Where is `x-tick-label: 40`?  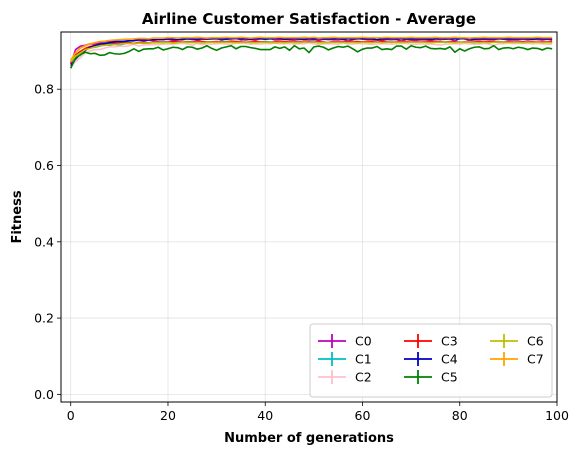 x-tick-label: 40 is located at coordinates (265, 415).